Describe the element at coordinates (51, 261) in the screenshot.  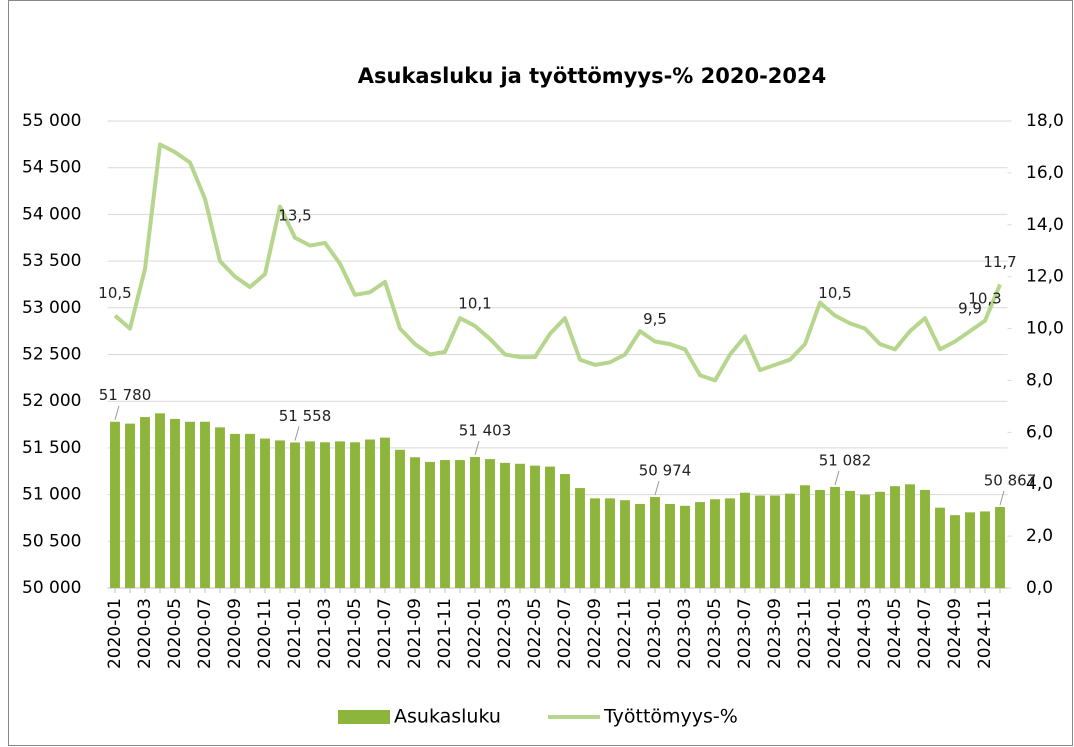
I see `y-tick-label: 53 500` at that location.